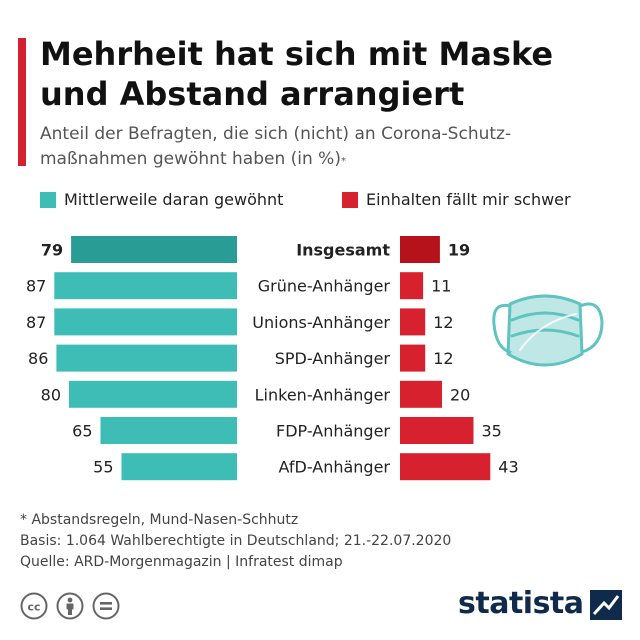 This screenshot has width=640, height=640. What do you see at coordinates (343, 161) in the screenshot?
I see `footnote-marker: *` at bounding box center [343, 161].